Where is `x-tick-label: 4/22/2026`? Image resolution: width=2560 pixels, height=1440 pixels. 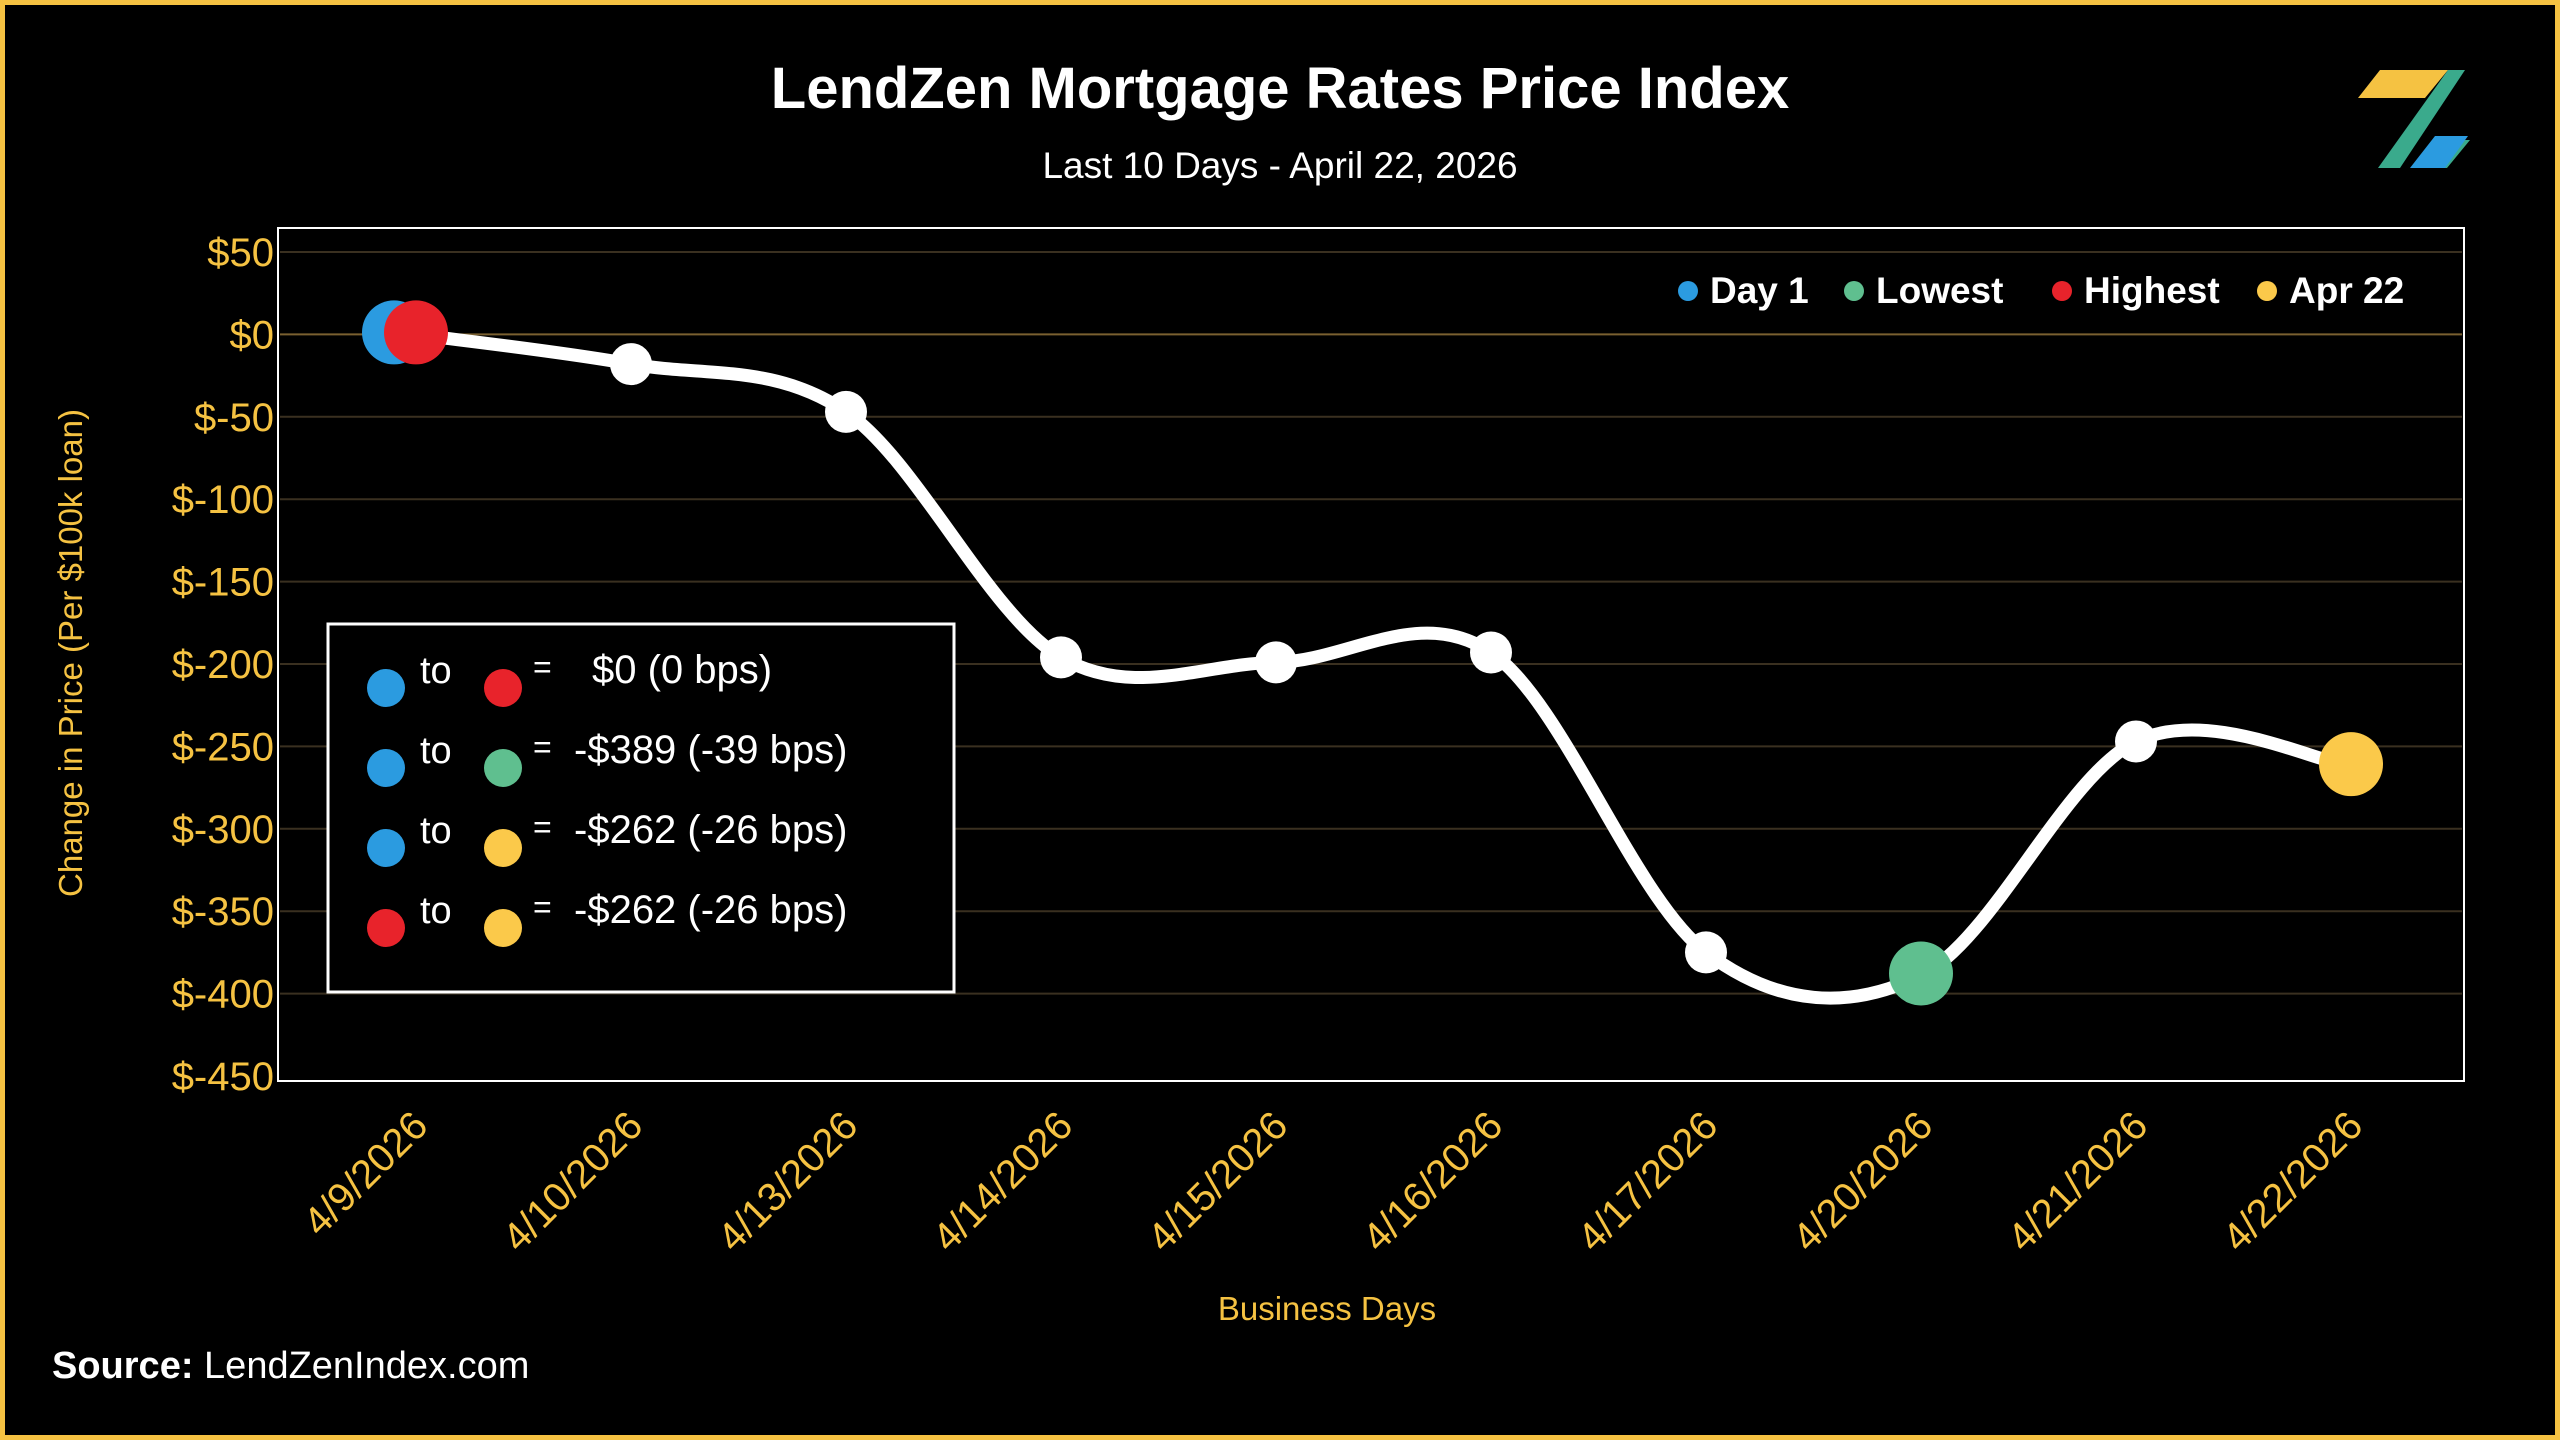
x-tick-label: 4/22/2026 is located at coordinates (2292, 1181).